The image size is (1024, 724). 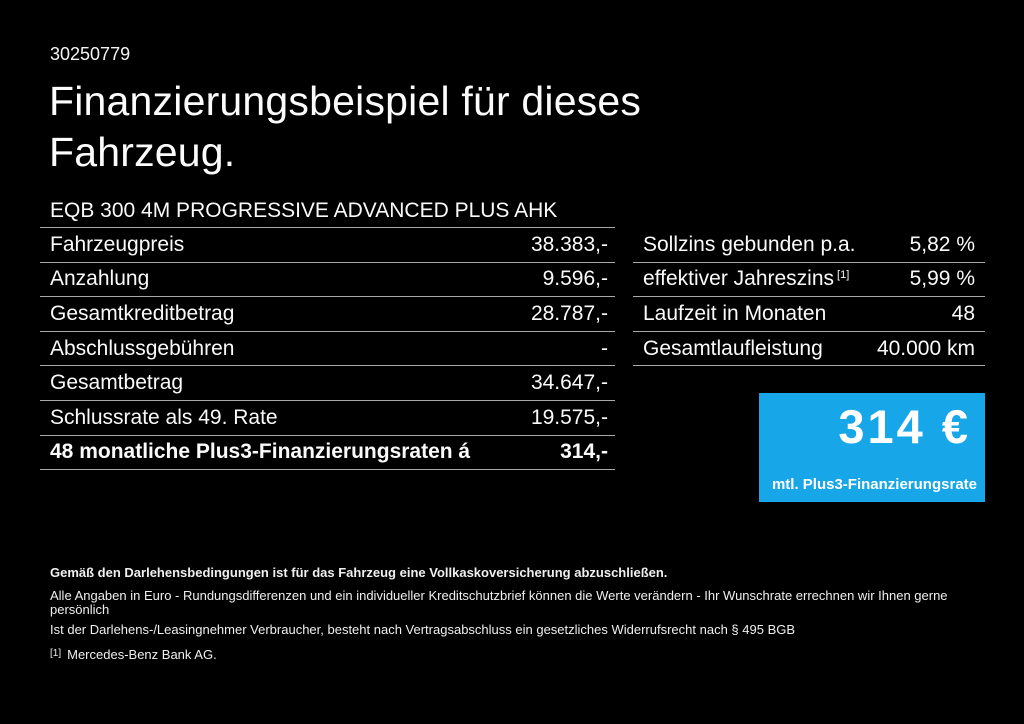 I want to click on finance-row-label: Schlussrate als 49. Rate, so click(x=164, y=417).